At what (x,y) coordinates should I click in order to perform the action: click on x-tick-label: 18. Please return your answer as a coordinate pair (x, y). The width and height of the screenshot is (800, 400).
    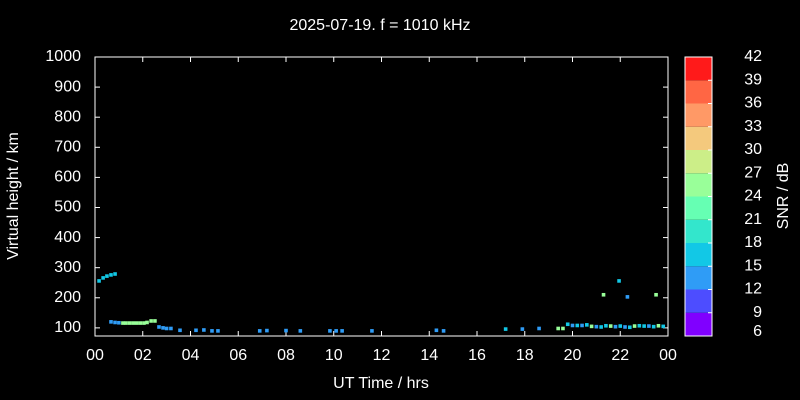
    Looking at the image, I should click on (525, 355).